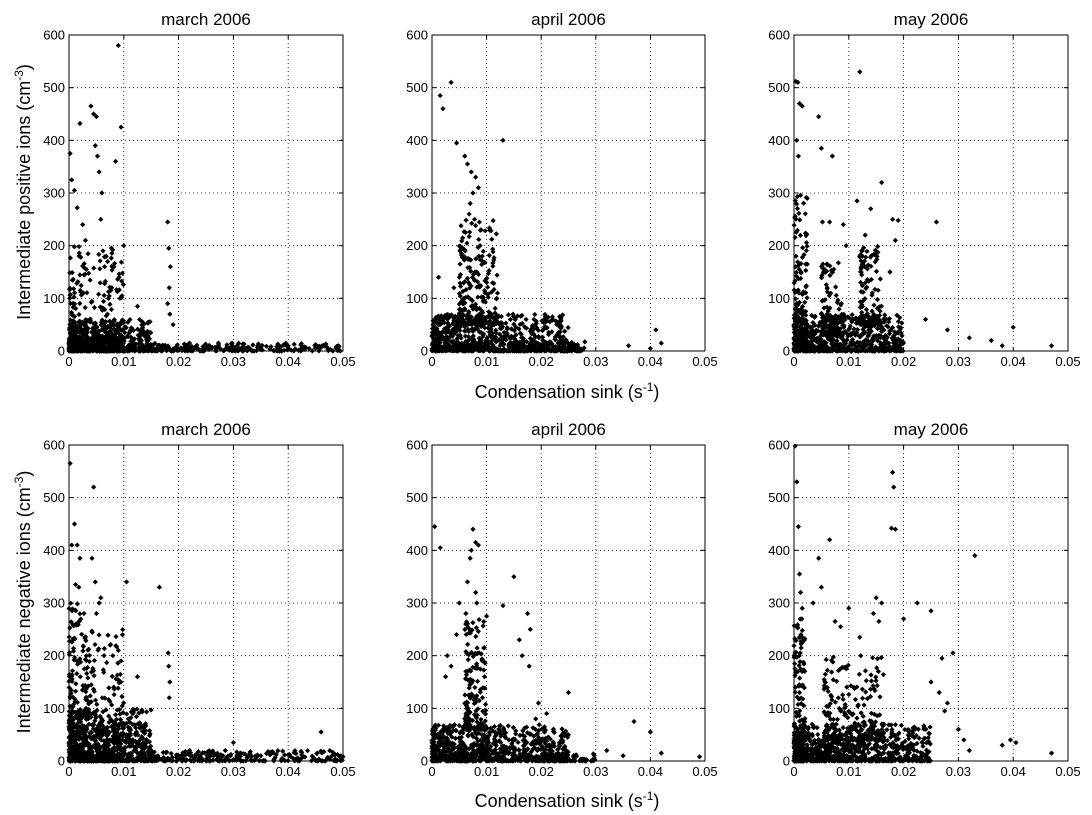 The height and width of the screenshot is (815, 1092). I want to click on y-tick-label: 200, so click(54, 245).